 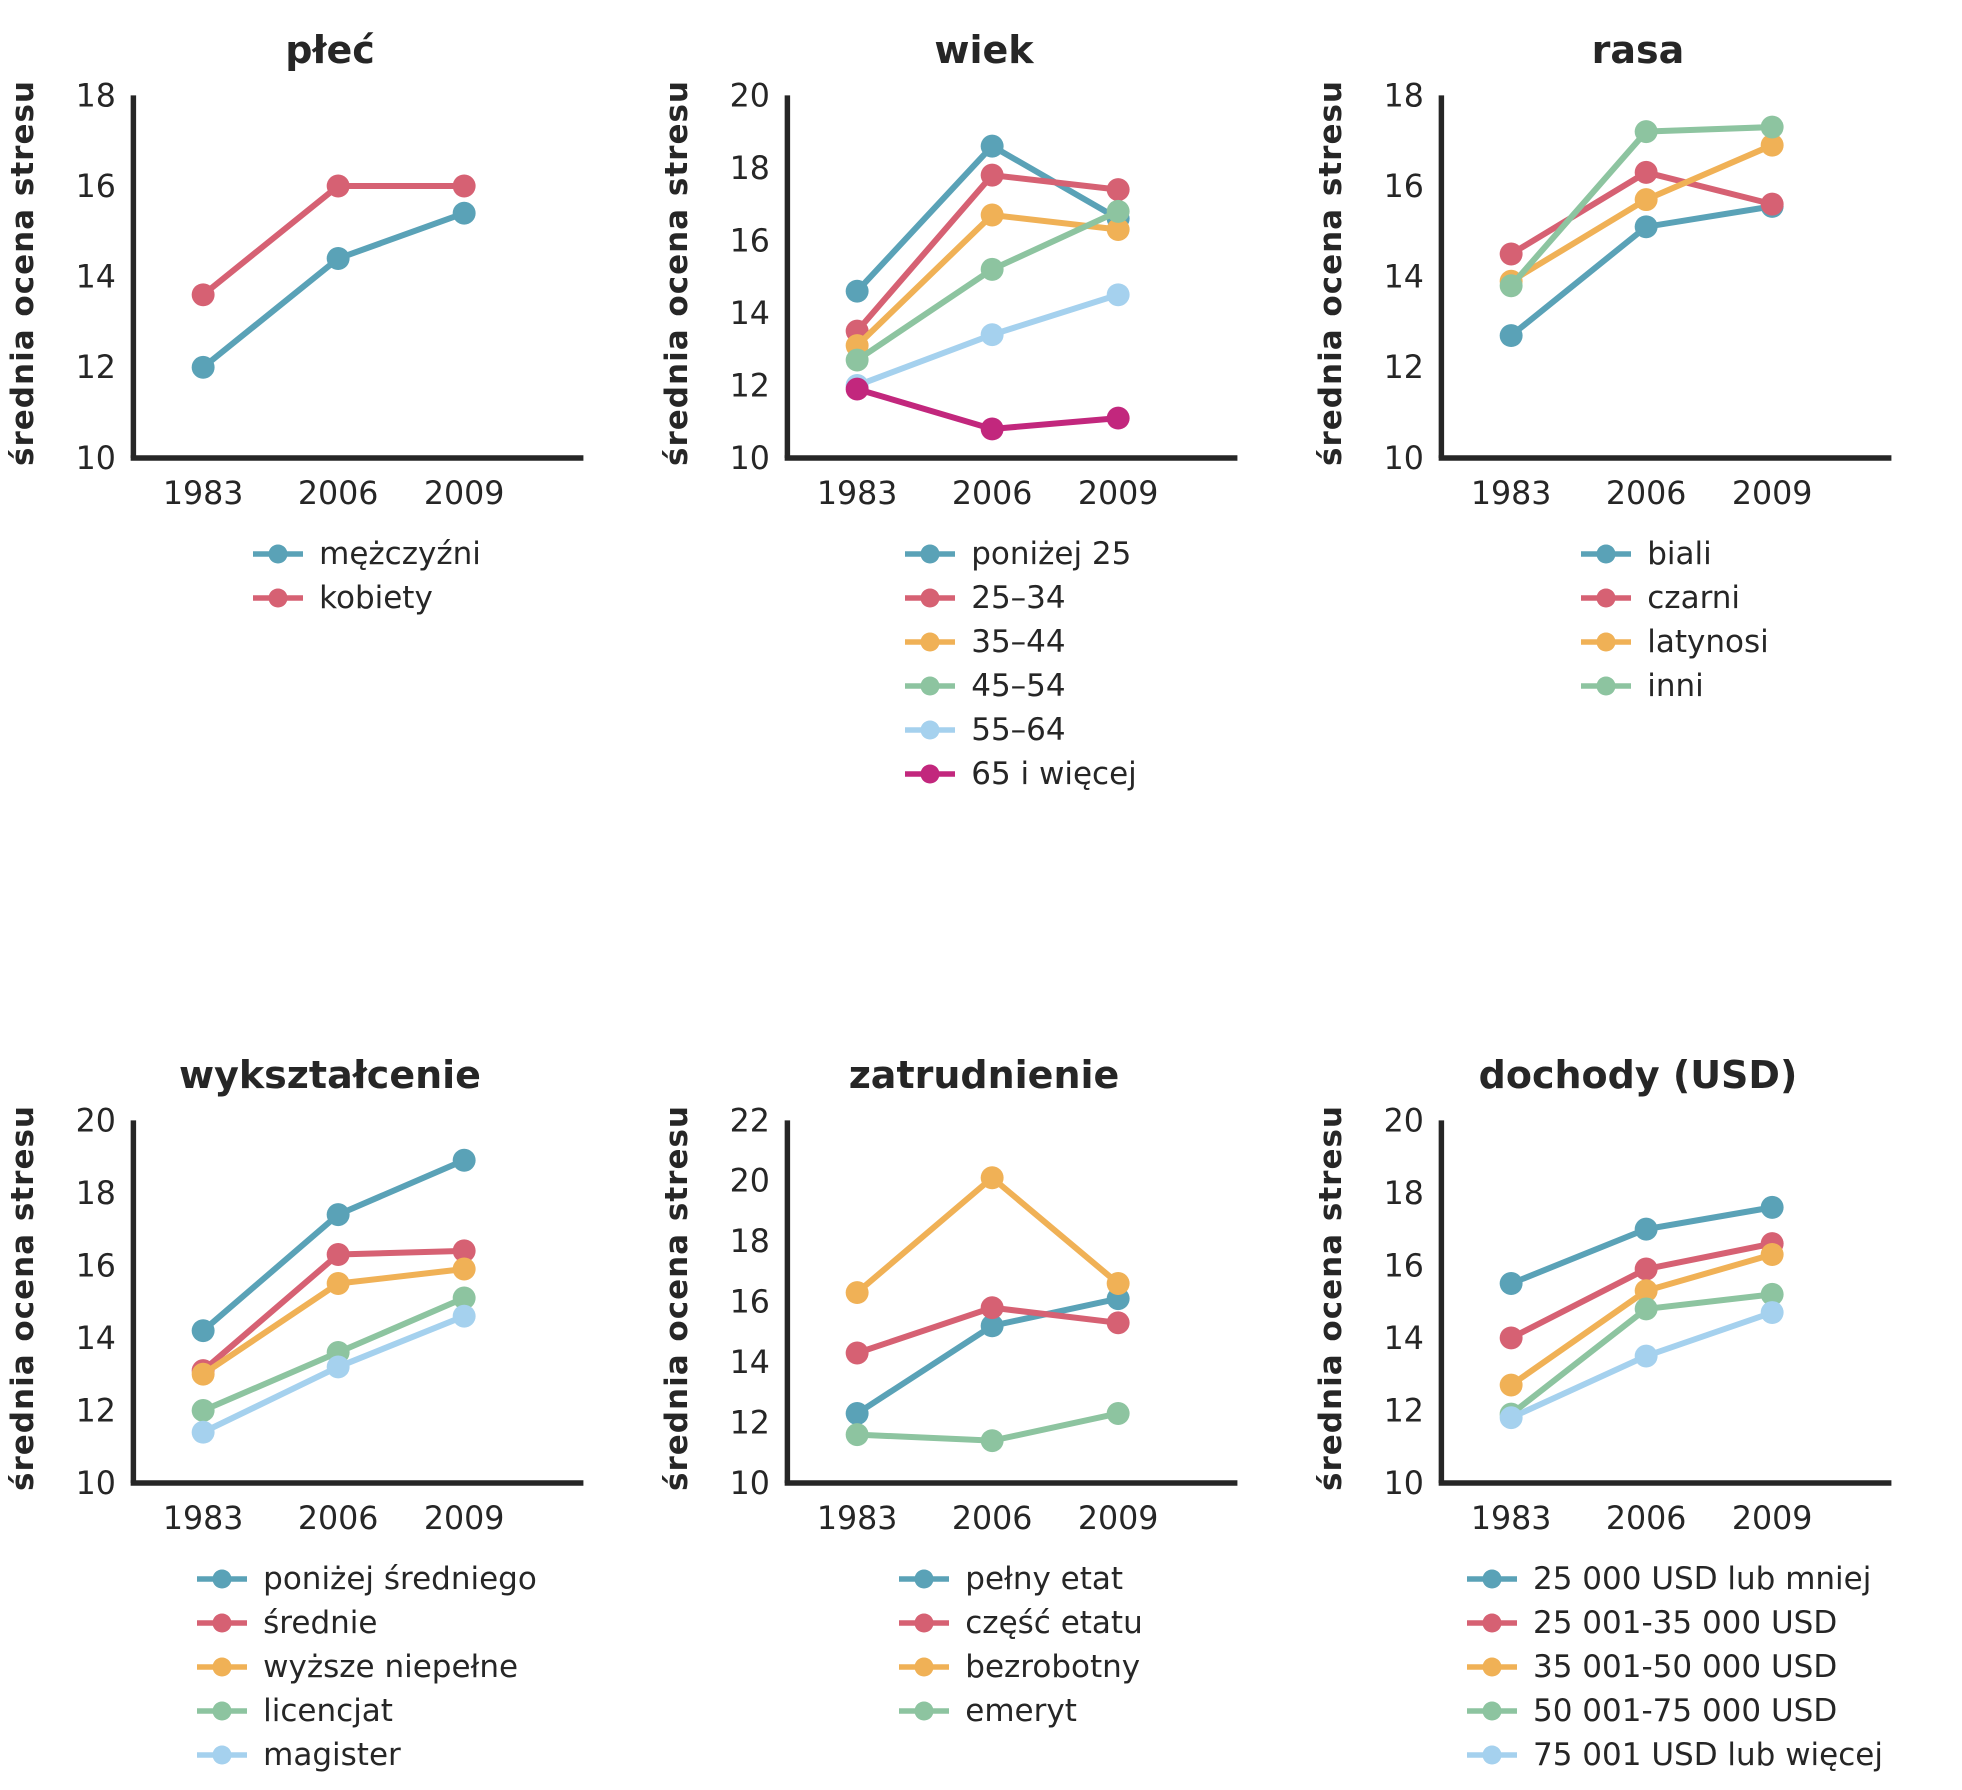 I want to click on legend-item: 65 i więcej, so click(x=1021, y=774).